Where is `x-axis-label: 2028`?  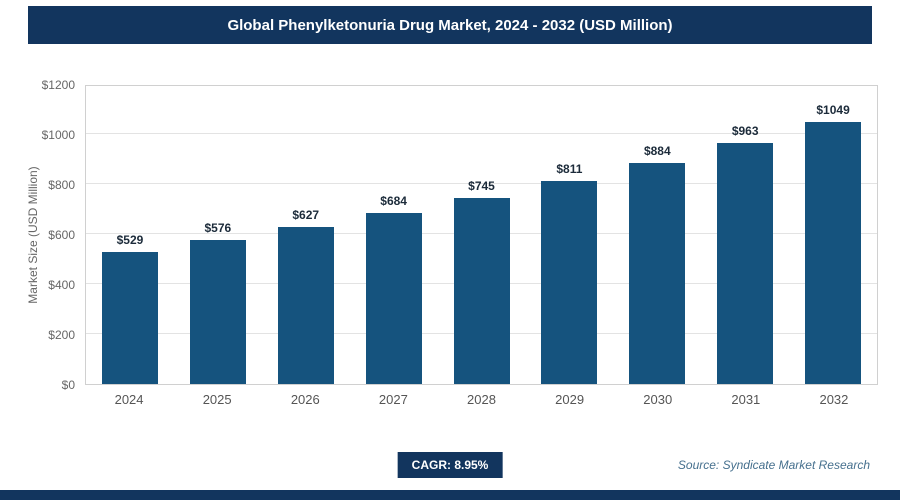 x-axis-label: 2028 is located at coordinates (481, 399).